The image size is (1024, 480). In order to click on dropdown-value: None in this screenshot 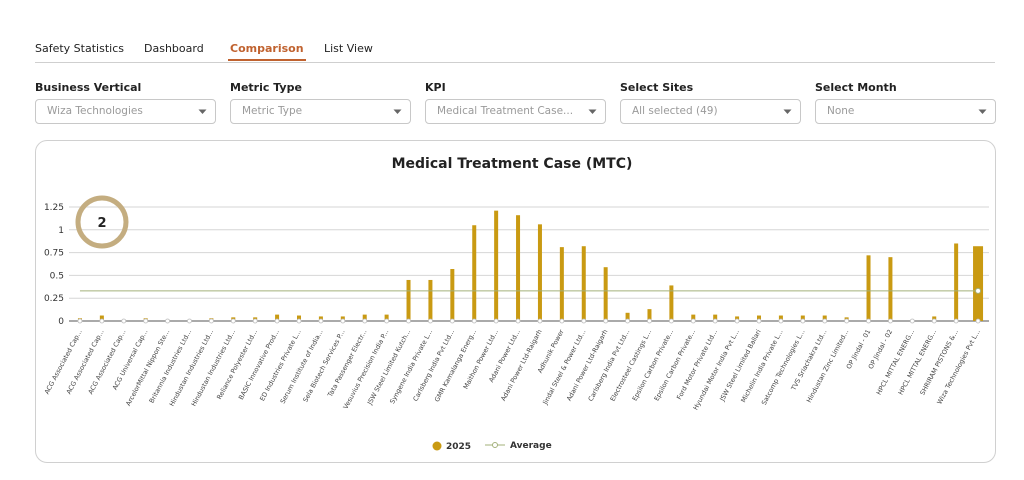, I will do `click(841, 111)`.